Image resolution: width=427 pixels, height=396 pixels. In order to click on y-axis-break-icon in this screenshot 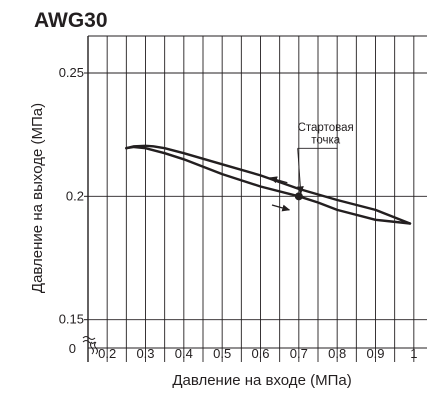, I will do `click(89, 340)`.